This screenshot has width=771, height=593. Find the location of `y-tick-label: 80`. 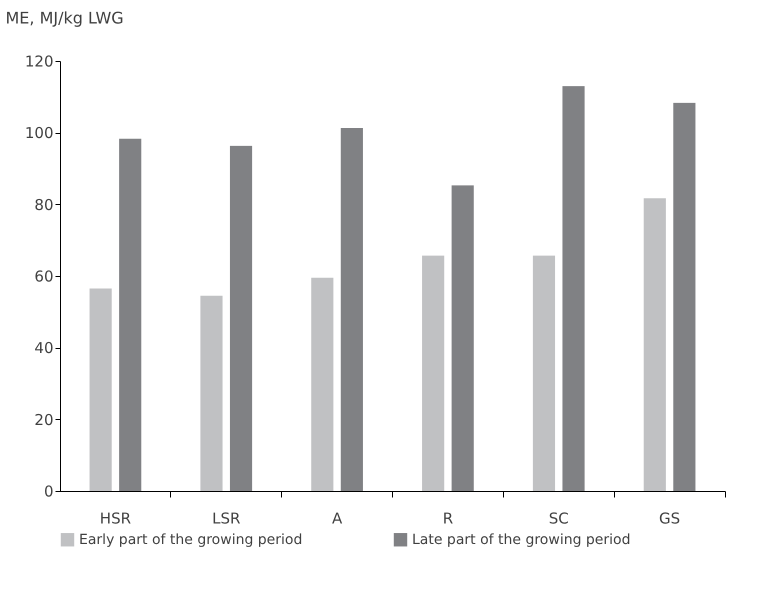

y-tick-label: 80 is located at coordinates (44, 205).